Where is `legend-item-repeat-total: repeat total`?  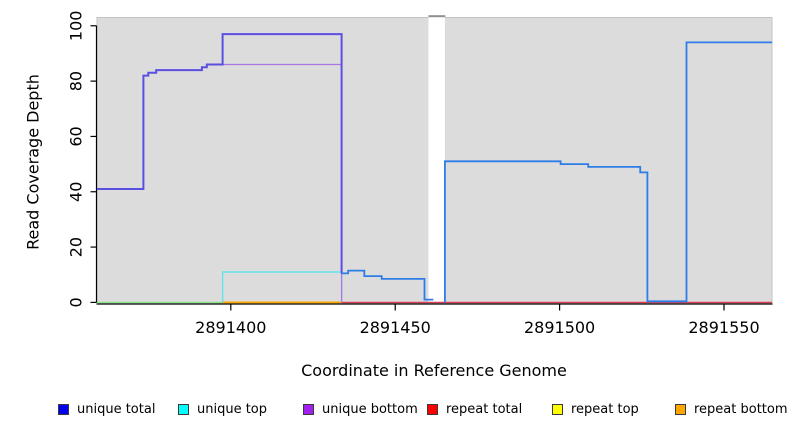
legend-item-repeat-total: repeat total is located at coordinates (474, 409).